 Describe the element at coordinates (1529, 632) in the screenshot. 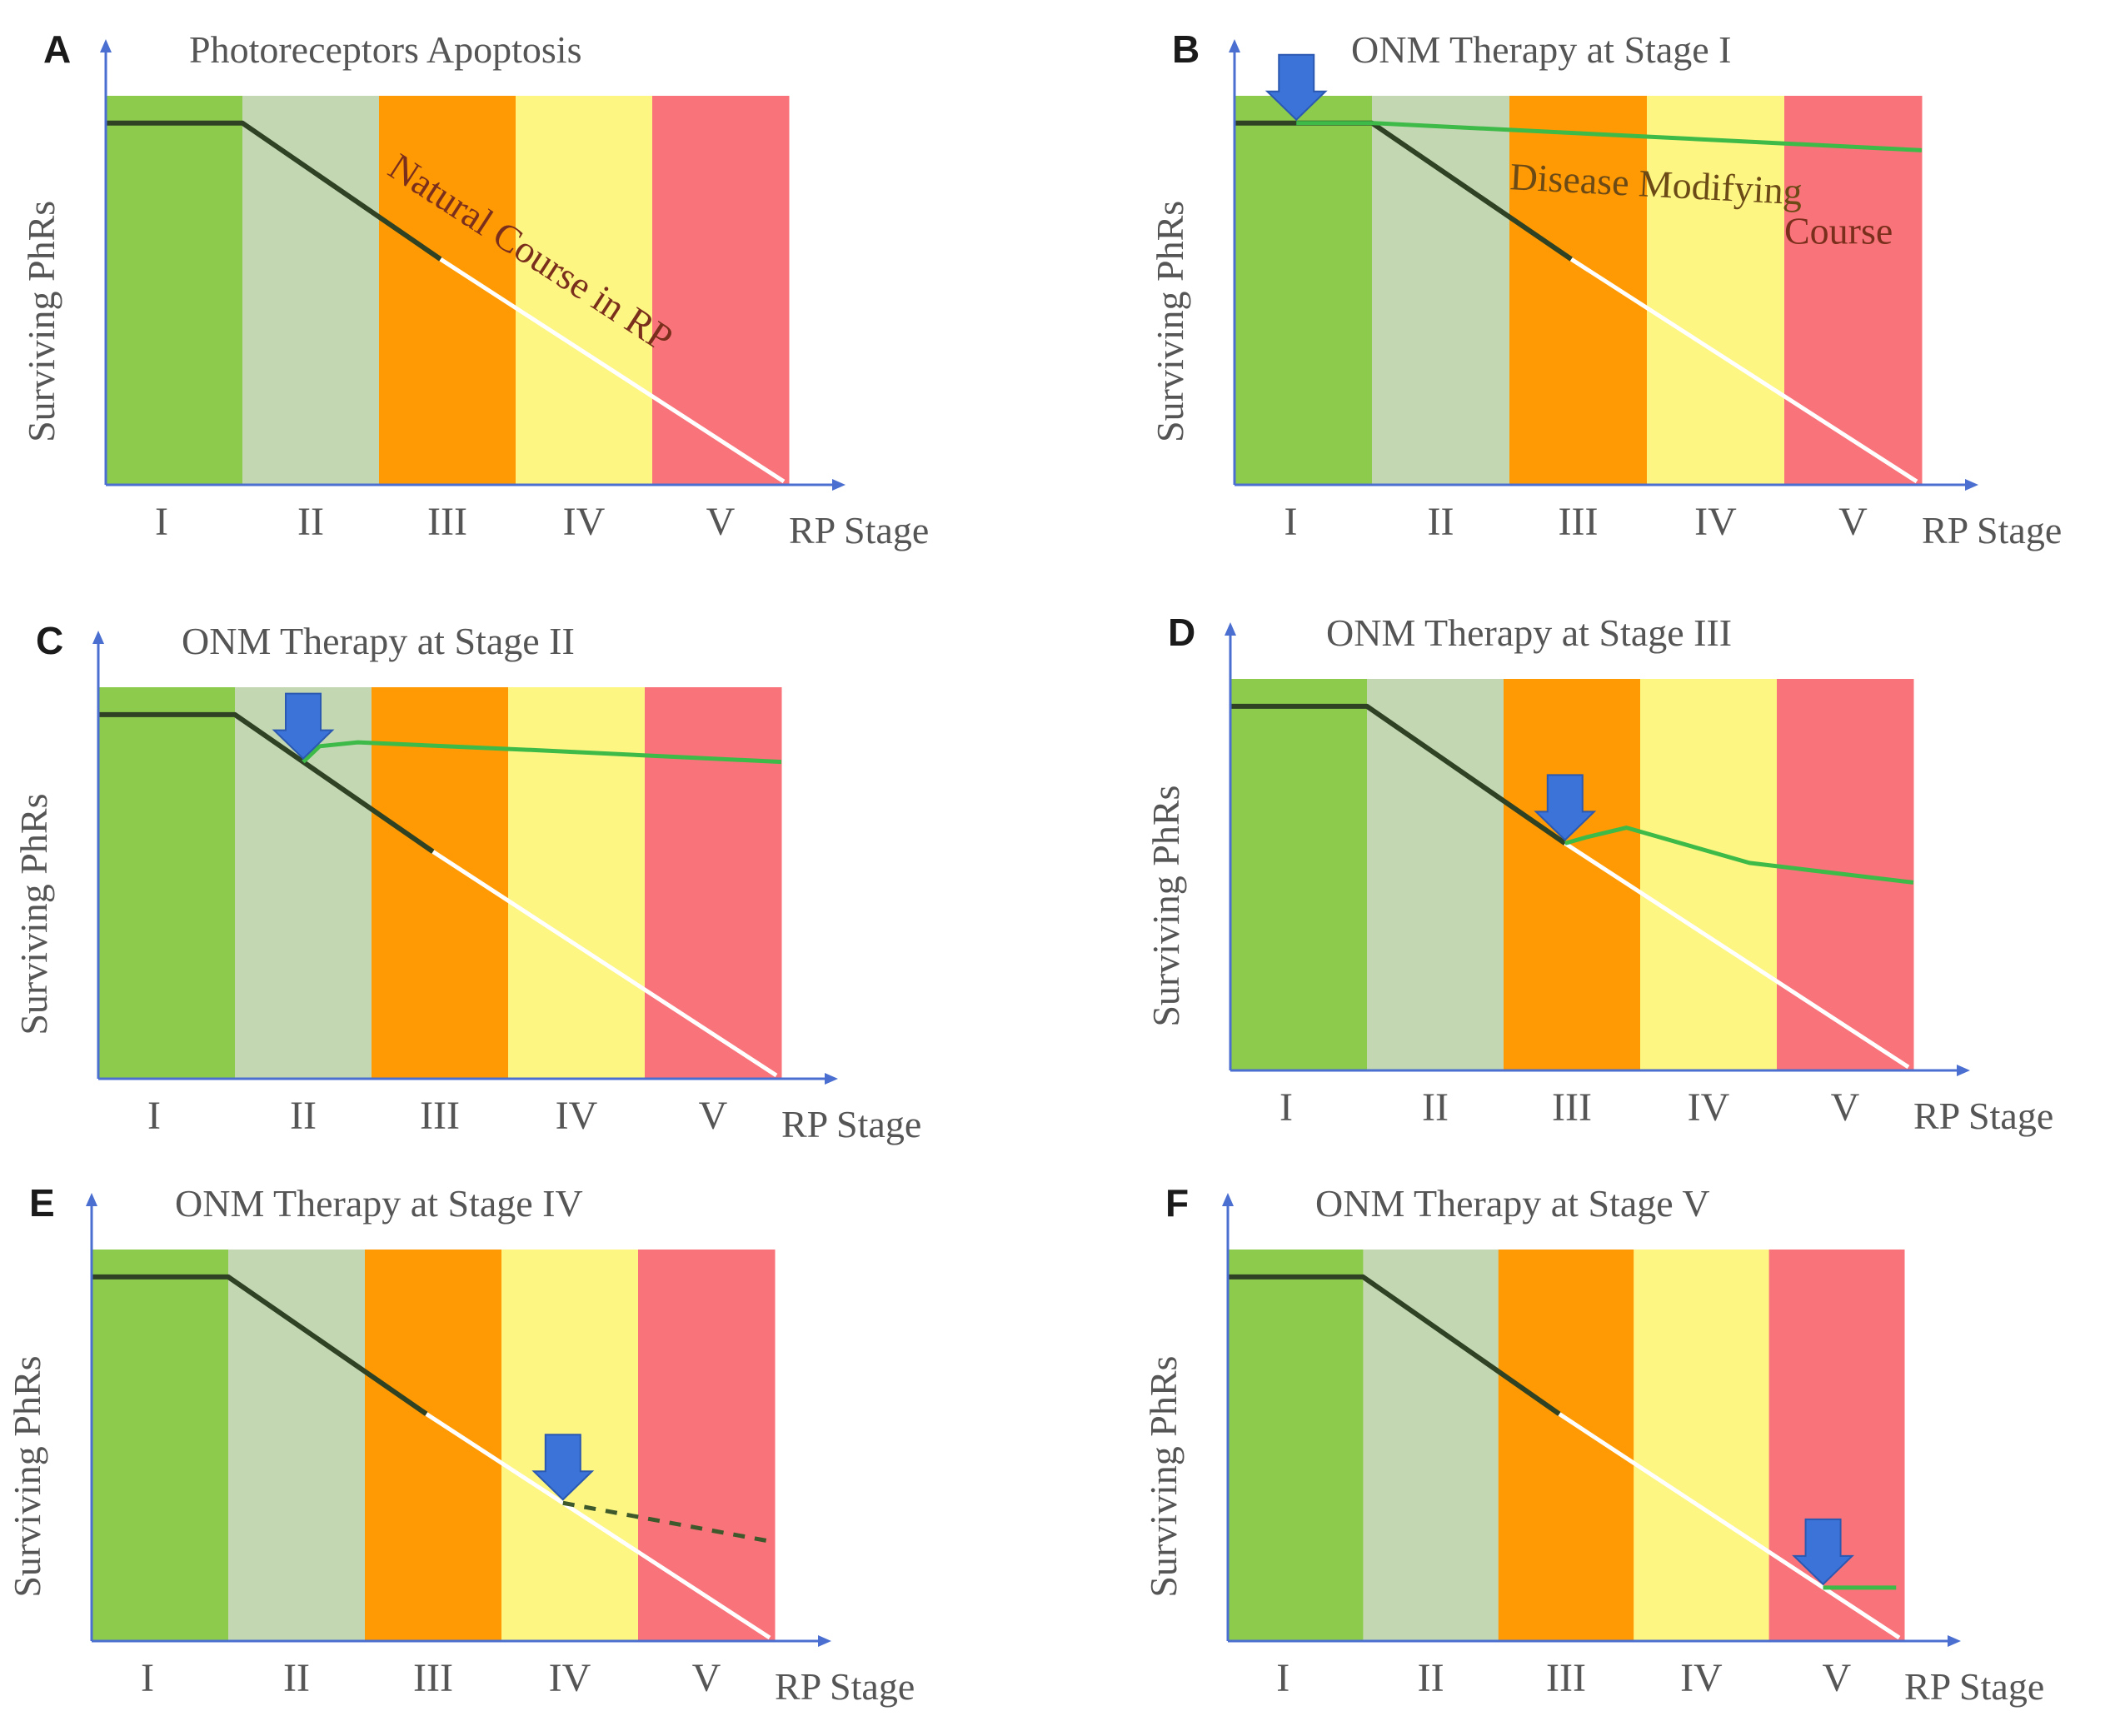

I see `panel-title: ONM Therapy at Stage III` at that location.